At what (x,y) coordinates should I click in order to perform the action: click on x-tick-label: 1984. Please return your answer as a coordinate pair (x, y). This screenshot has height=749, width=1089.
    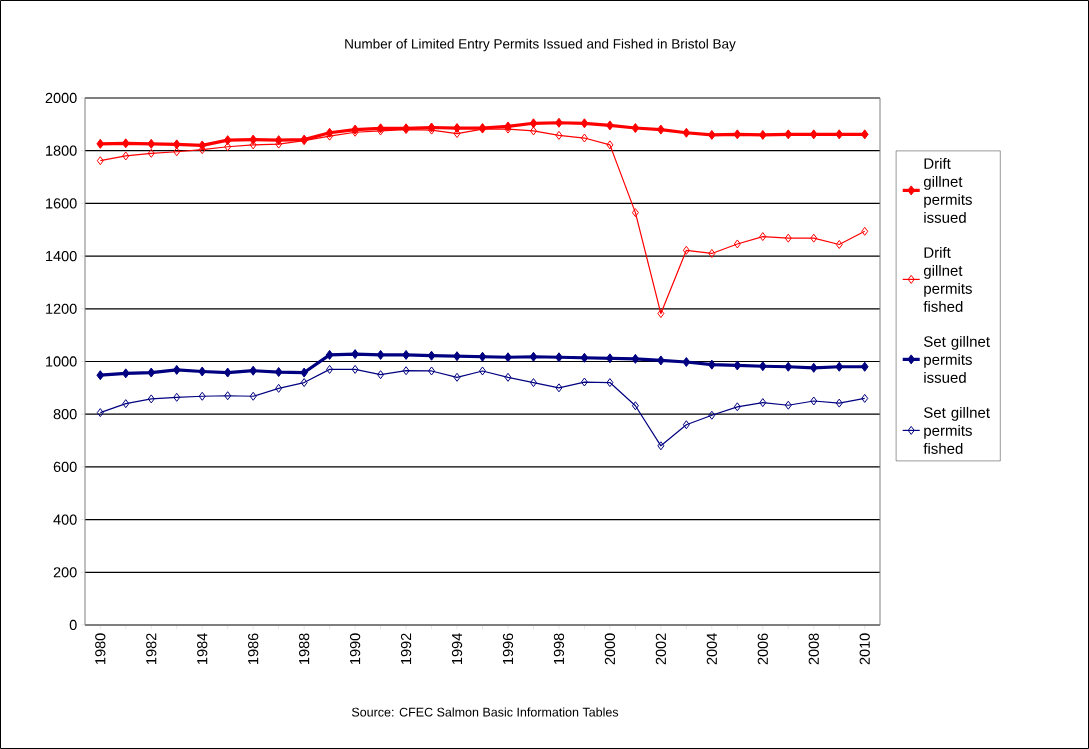
    Looking at the image, I should click on (202, 648).